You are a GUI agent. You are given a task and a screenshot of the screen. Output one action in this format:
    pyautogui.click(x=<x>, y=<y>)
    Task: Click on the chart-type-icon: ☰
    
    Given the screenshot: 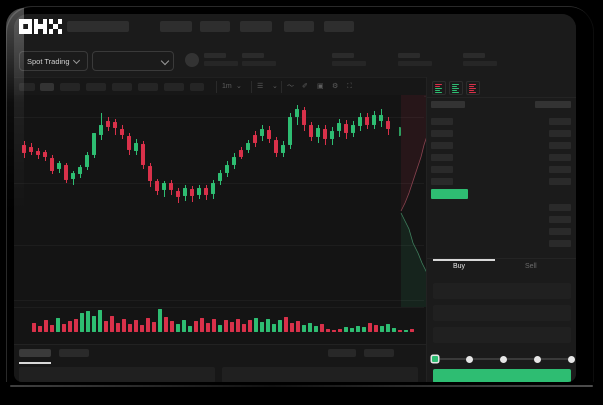 What is the action you would take?
    pyautogui.click(x=260, y=86)
    